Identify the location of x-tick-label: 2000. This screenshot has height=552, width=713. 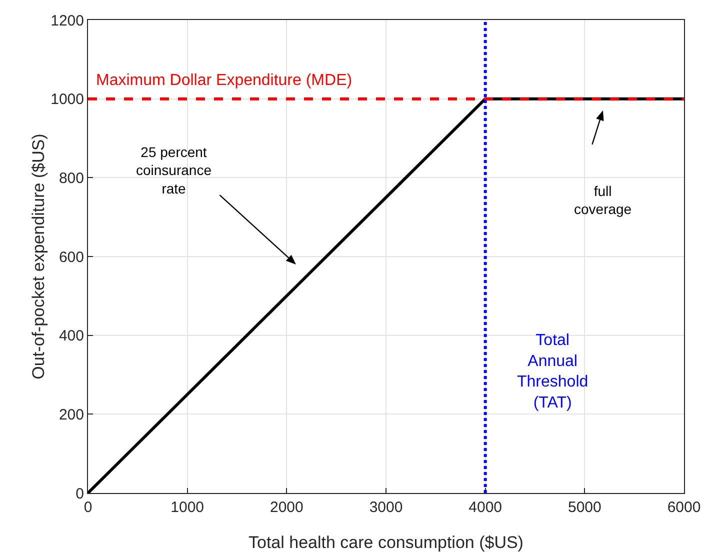
(287, 507).